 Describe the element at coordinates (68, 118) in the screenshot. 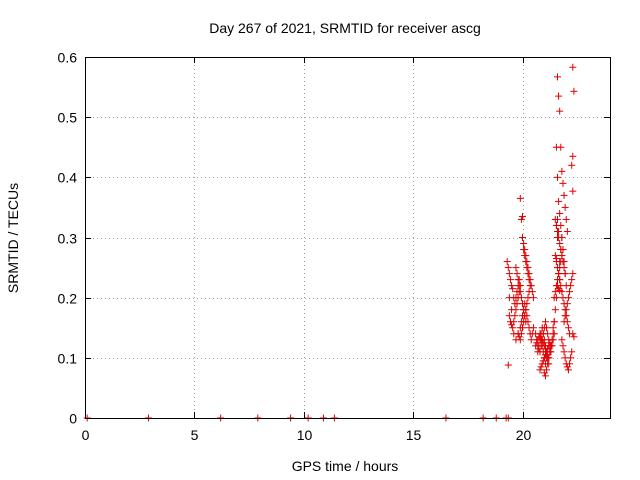

I see `y-tick-label: 0.5` at that location.